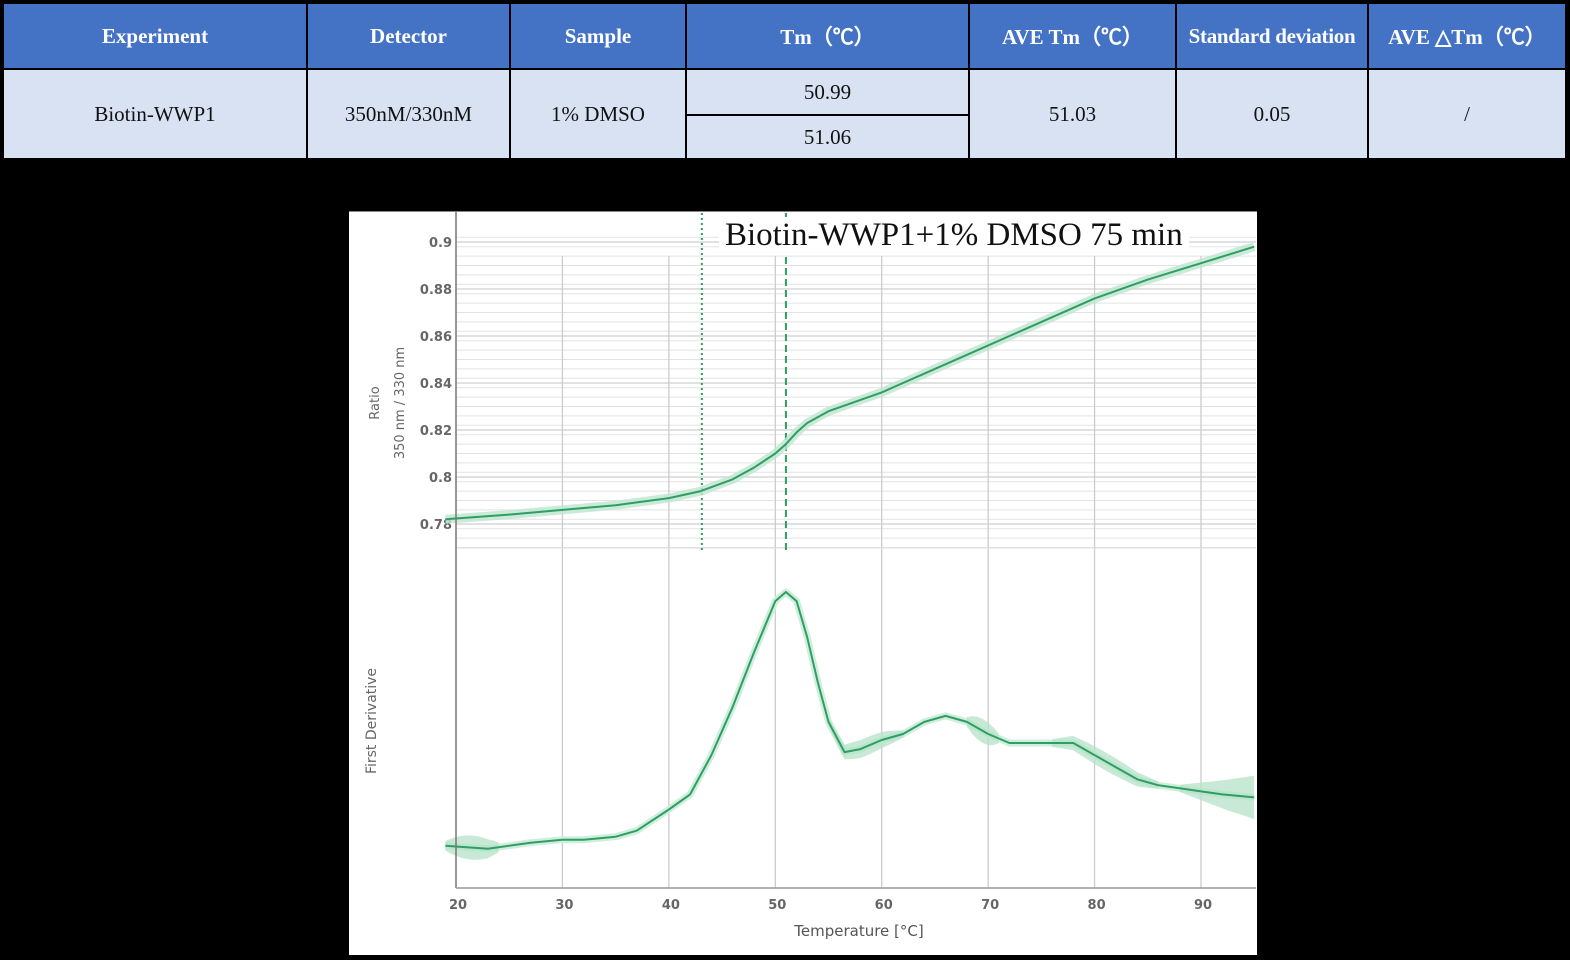  Describe the element at coordinates (436, 525) in the screenshot. I see `ratio-tick-label: 0.78` at that location.